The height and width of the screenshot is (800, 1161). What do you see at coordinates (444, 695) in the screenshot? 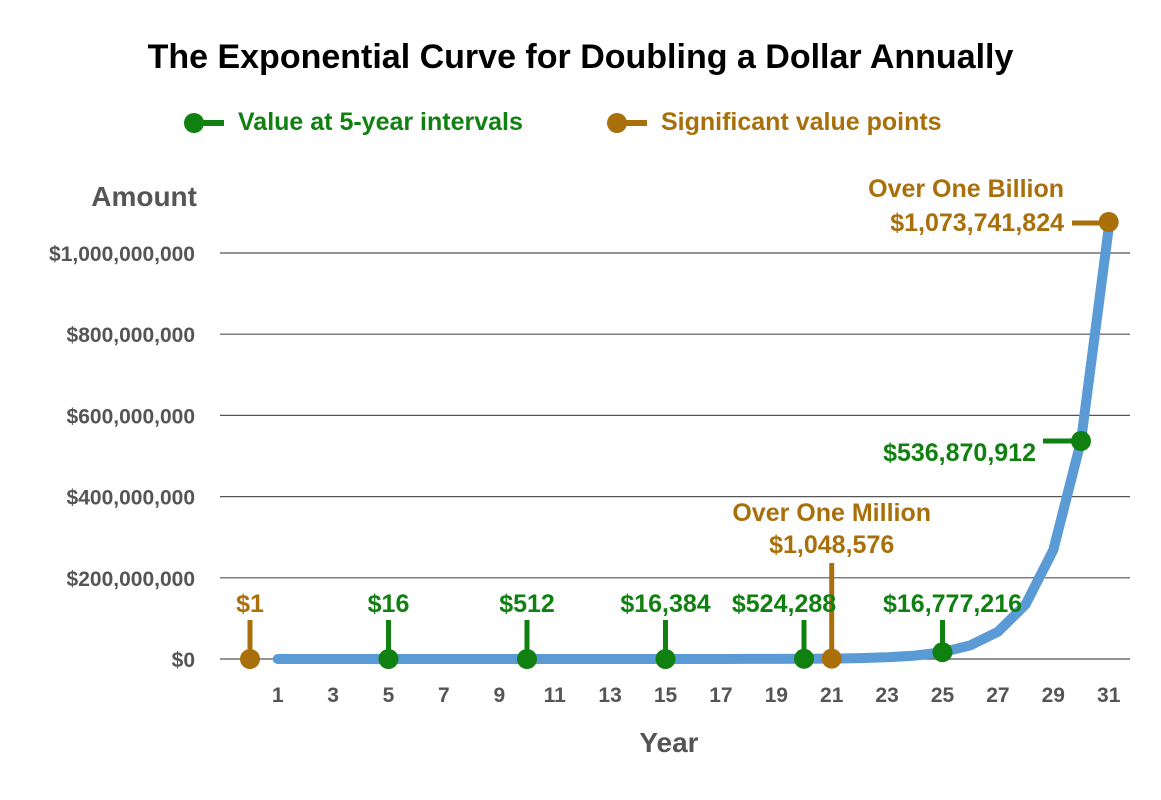
I see `x-tick-label-3: 7` at bounding box center [444, 695].